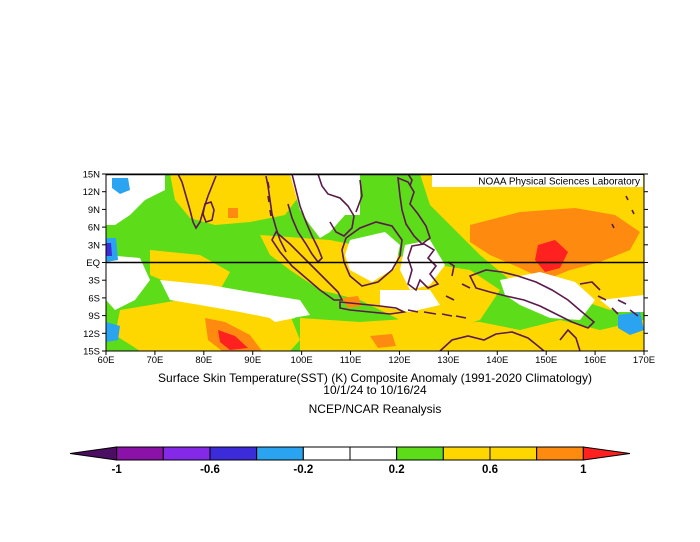 The image size is (700, 542). What do you see at coordinates (233, 213) in the screenshot?
I see `field-orange-small-a` at bounding box center [233, 213].